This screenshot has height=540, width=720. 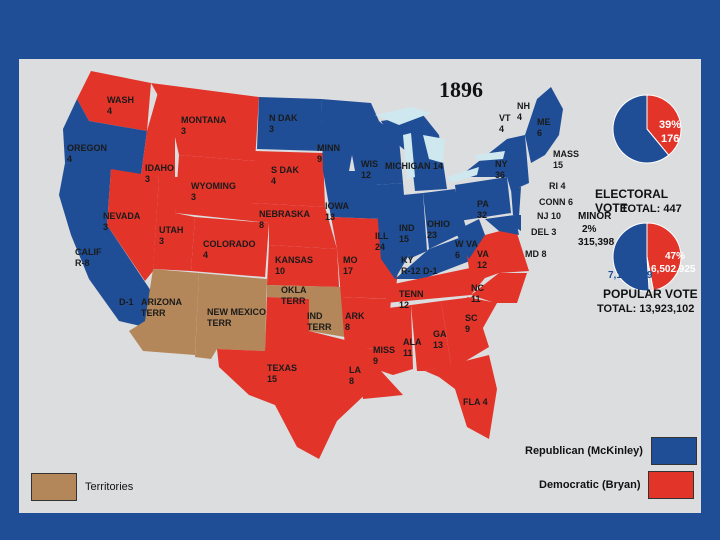 I want to click on pv-dem-pct: 47%, so click(x=675, y=256).